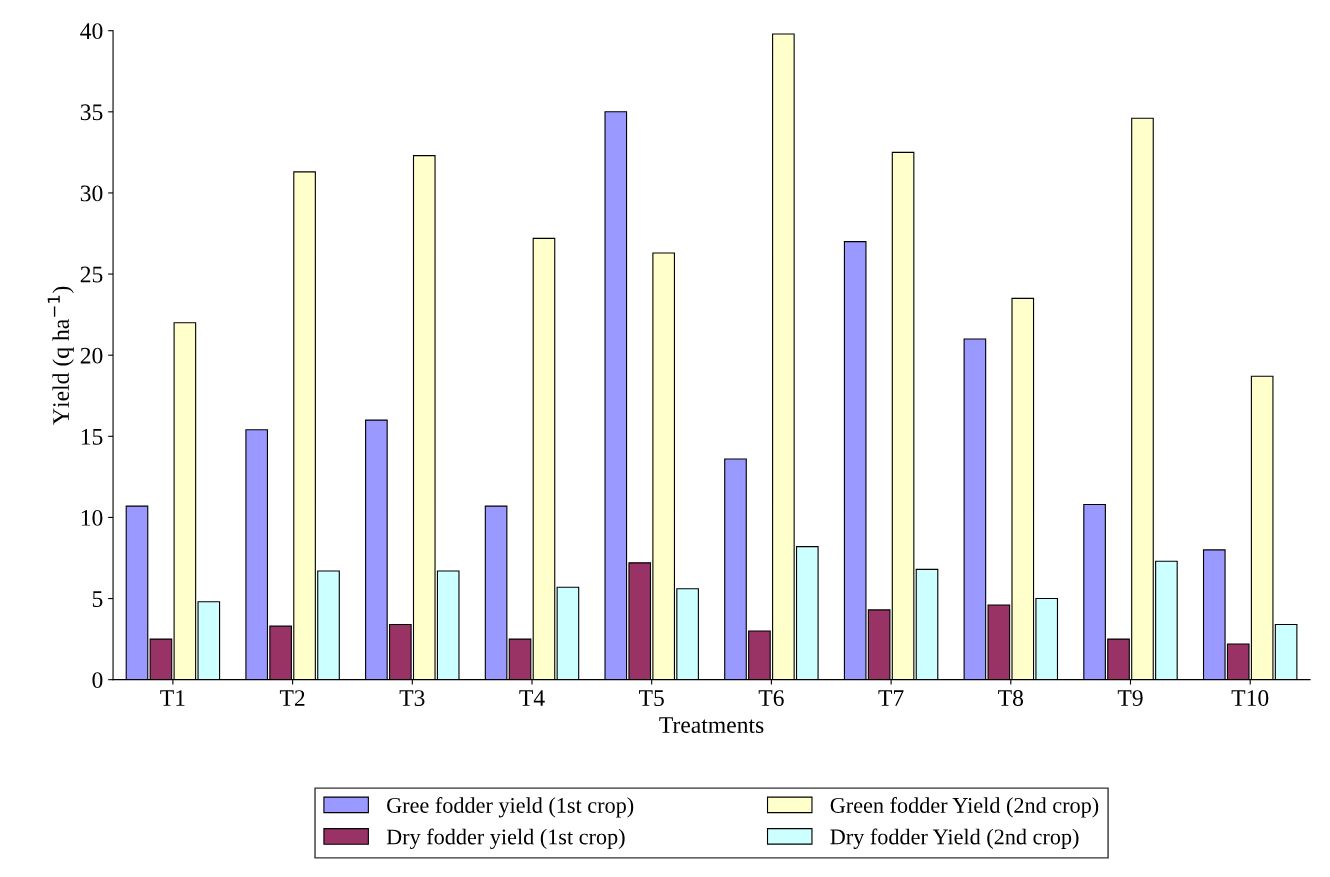 The width and height of the screenshot is (1330, 877). I want to click on y-tick-label: 20, so click(91, 355).